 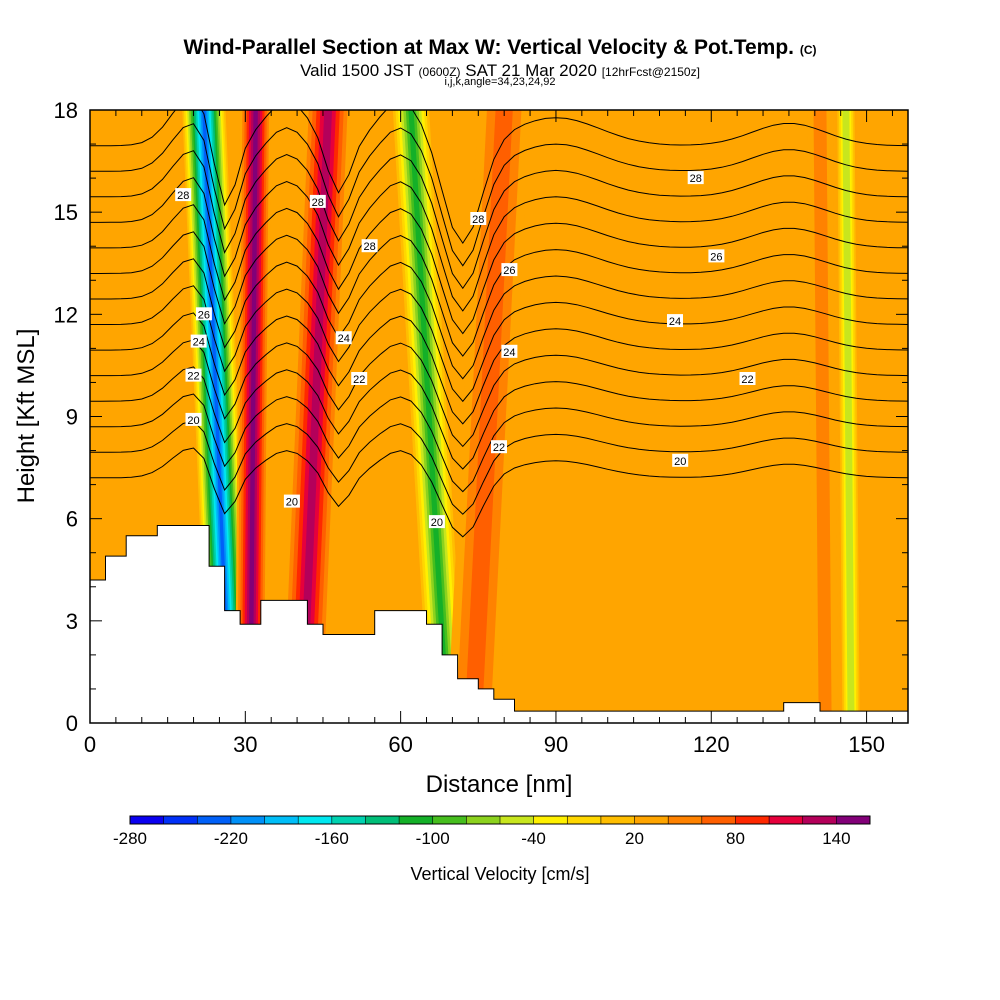 What do you see at coordinates (439, 72) in the screenshot?
I see `valid-utc: (0600Z)` at bounding box center [439, 72].